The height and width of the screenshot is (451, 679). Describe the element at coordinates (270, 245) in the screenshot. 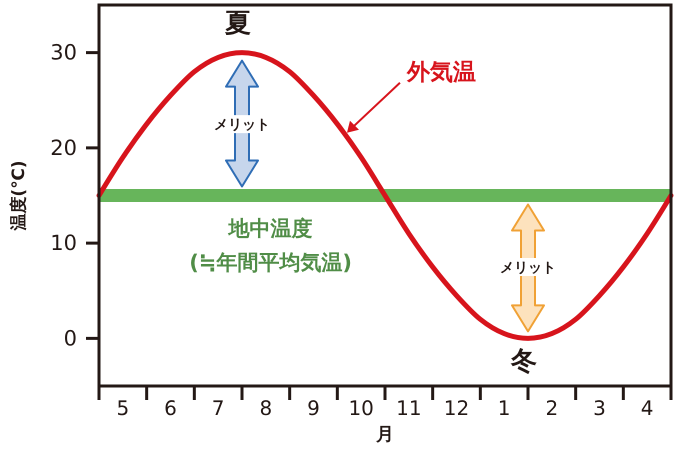

I see `ref-line-label: 地中温度 (≒年間平均気温)` at that location.